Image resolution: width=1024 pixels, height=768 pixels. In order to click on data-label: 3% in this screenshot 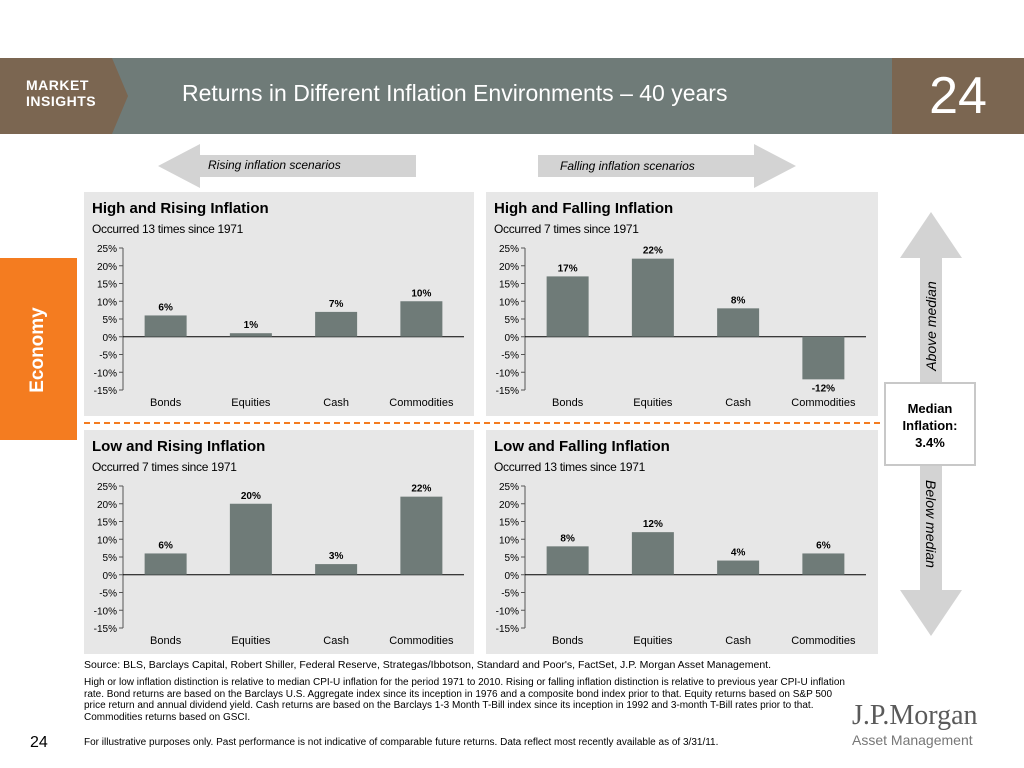, I will do `click(336, 556)`.